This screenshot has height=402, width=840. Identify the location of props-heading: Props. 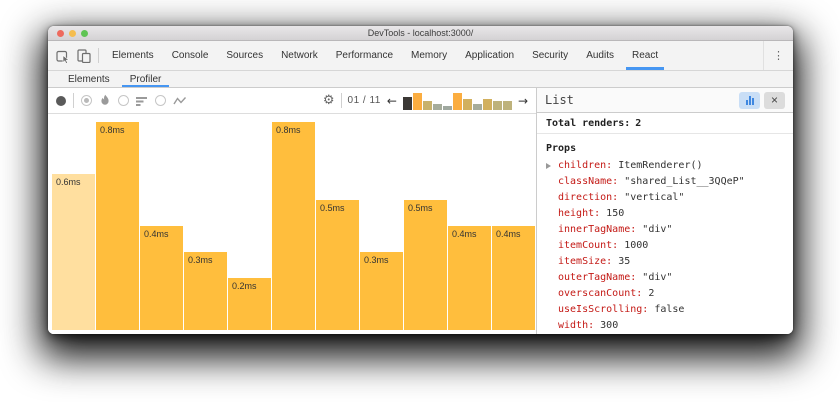
(561, 148).